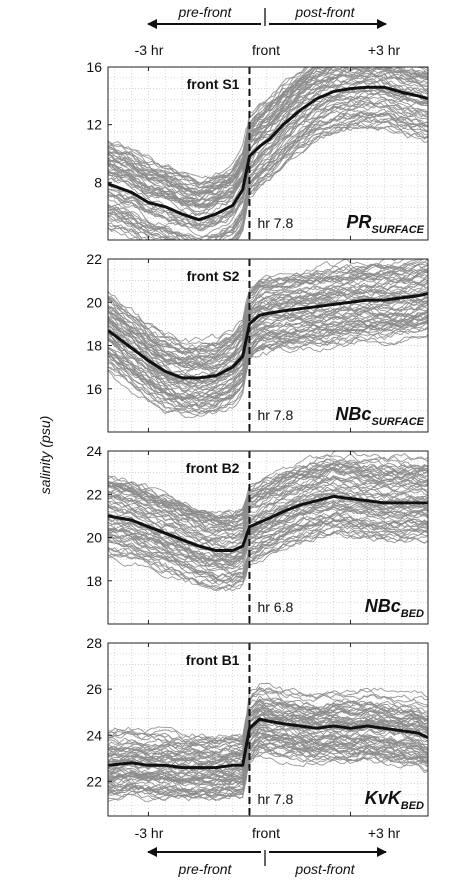 This screenshot has width=474, height=888. I want to click on station-name: NBc, so click(383, 606).